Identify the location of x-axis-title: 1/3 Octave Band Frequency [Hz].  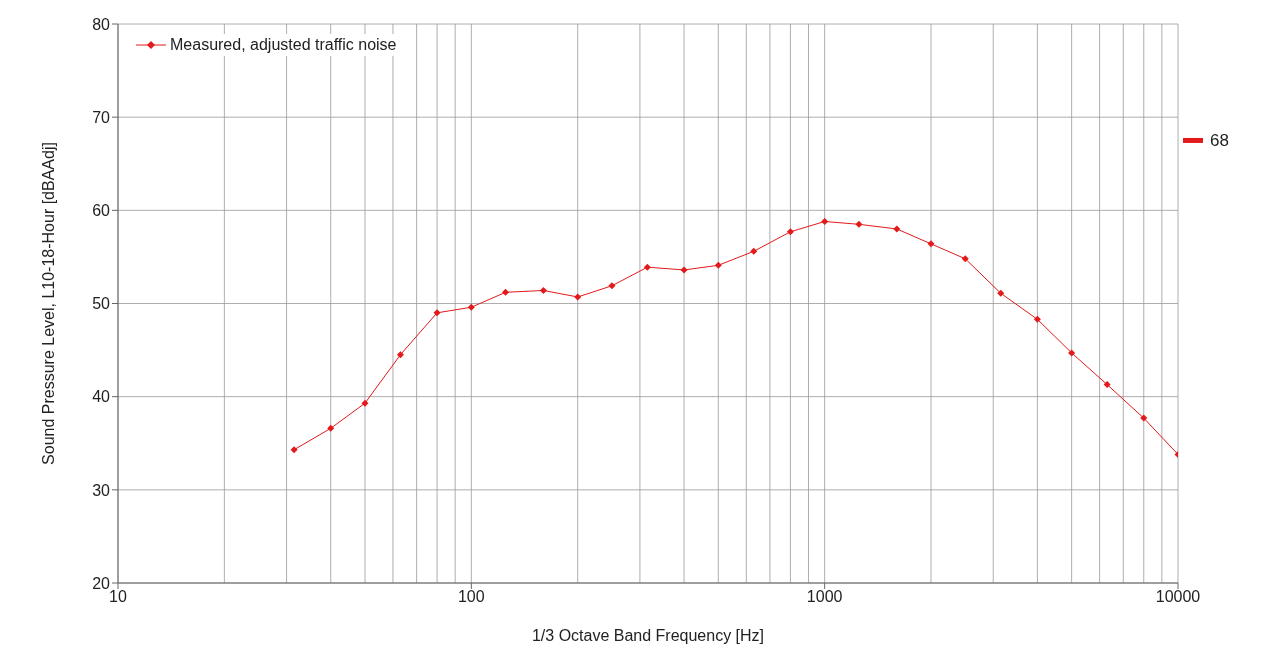
(648, 635).